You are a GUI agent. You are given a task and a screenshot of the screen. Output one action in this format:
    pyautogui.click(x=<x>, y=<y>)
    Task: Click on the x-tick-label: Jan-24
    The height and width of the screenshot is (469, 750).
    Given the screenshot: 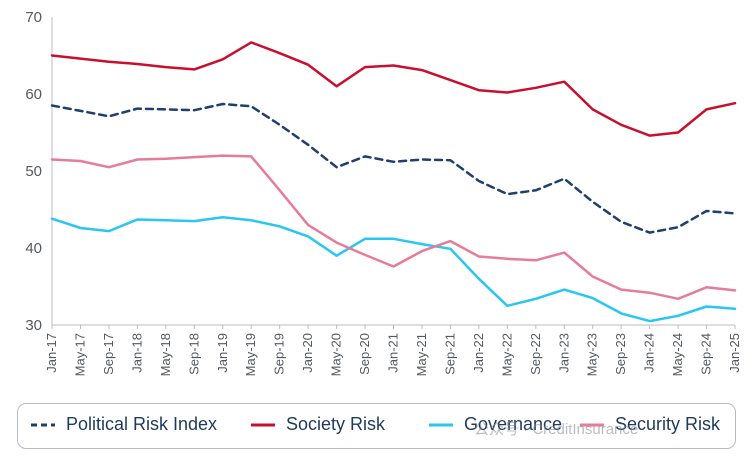 What is the action you would take?
    pyautogui.click(x=649, y=353)
    